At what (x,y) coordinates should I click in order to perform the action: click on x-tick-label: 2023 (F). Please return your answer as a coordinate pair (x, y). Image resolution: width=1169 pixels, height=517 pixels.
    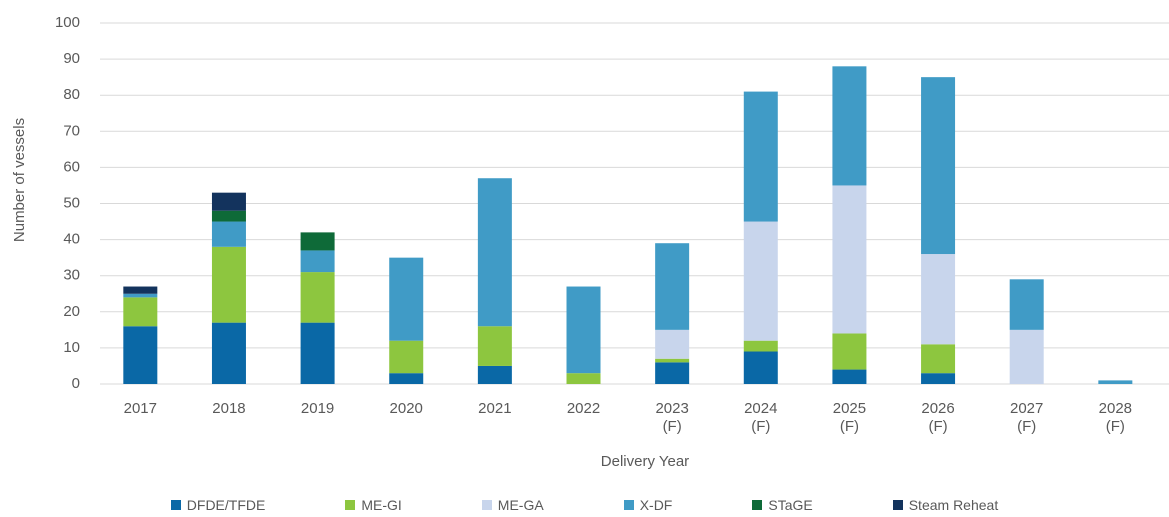
    Looking at the image, I should click on (672, 417).